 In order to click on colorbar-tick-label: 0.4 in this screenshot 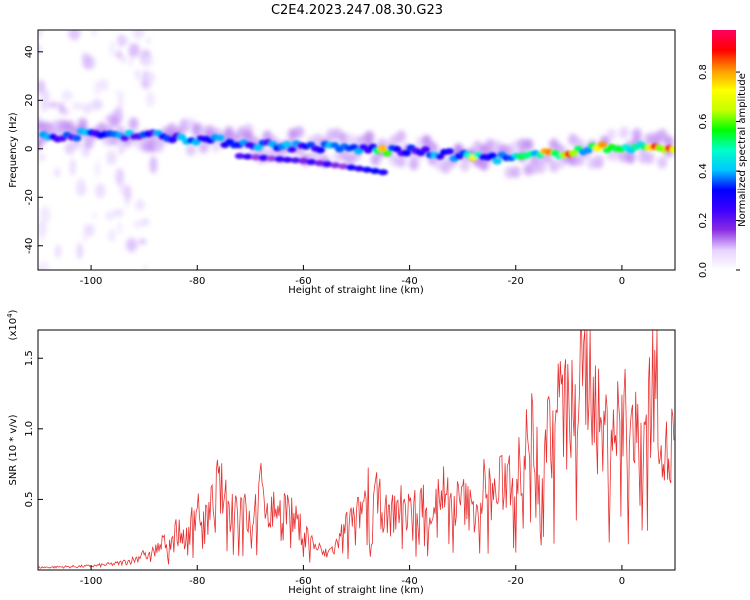, I will do `click(703, 171)`.